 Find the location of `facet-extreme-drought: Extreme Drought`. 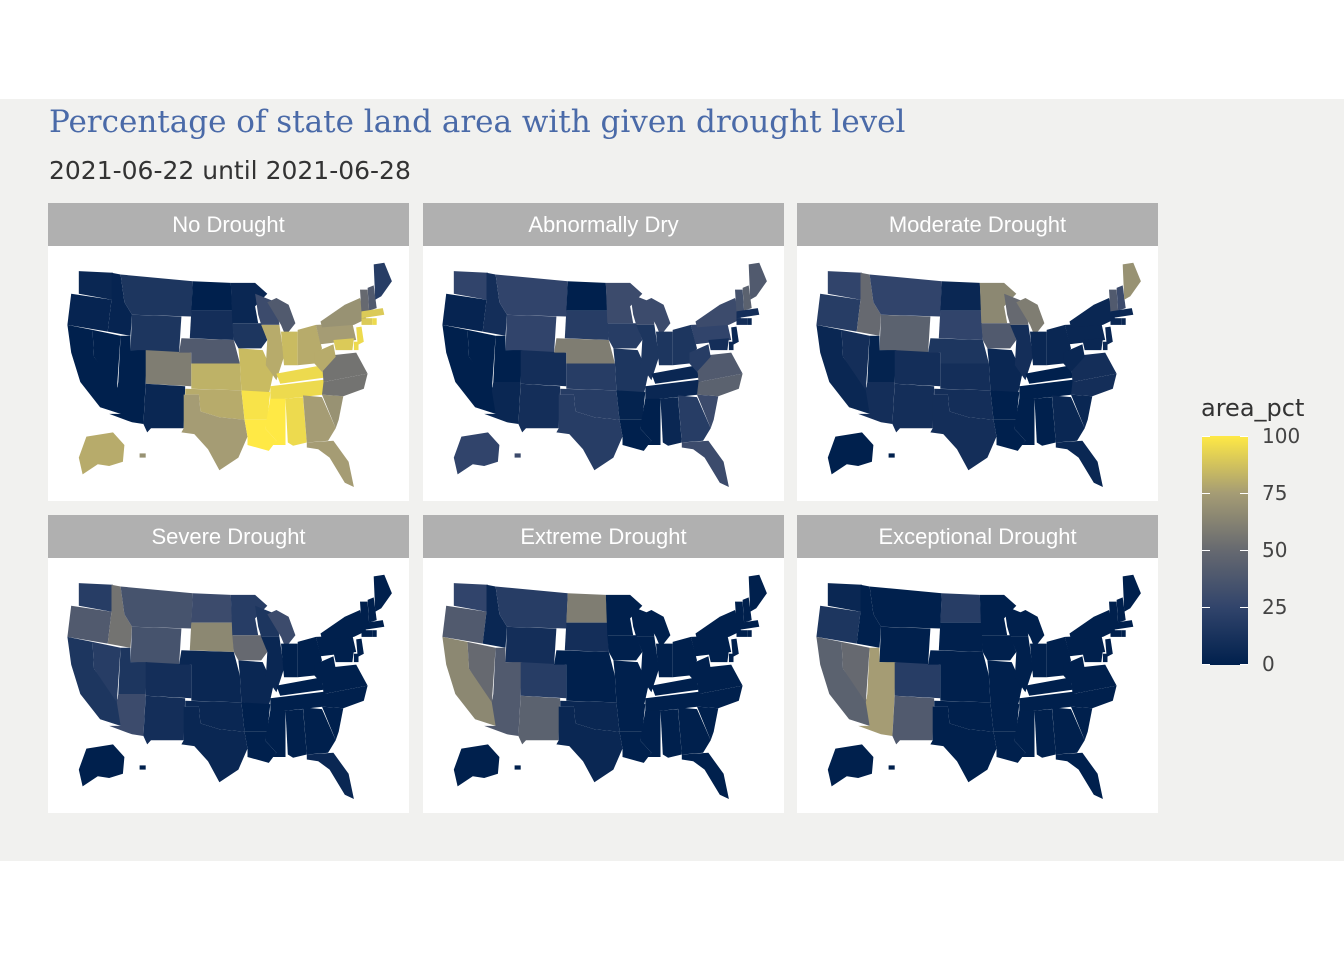

facet-extreme-drought: Extreme Drought is located at coordinates (603, 664).